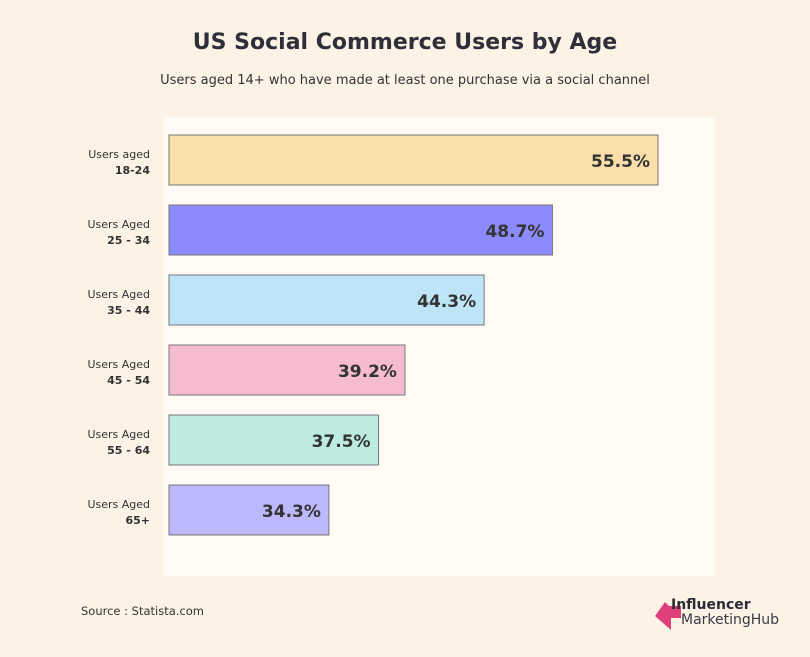 The image size is (810, 657). I want to click on chart-title: US Social Commerce Users by Age, so click(405, 42).